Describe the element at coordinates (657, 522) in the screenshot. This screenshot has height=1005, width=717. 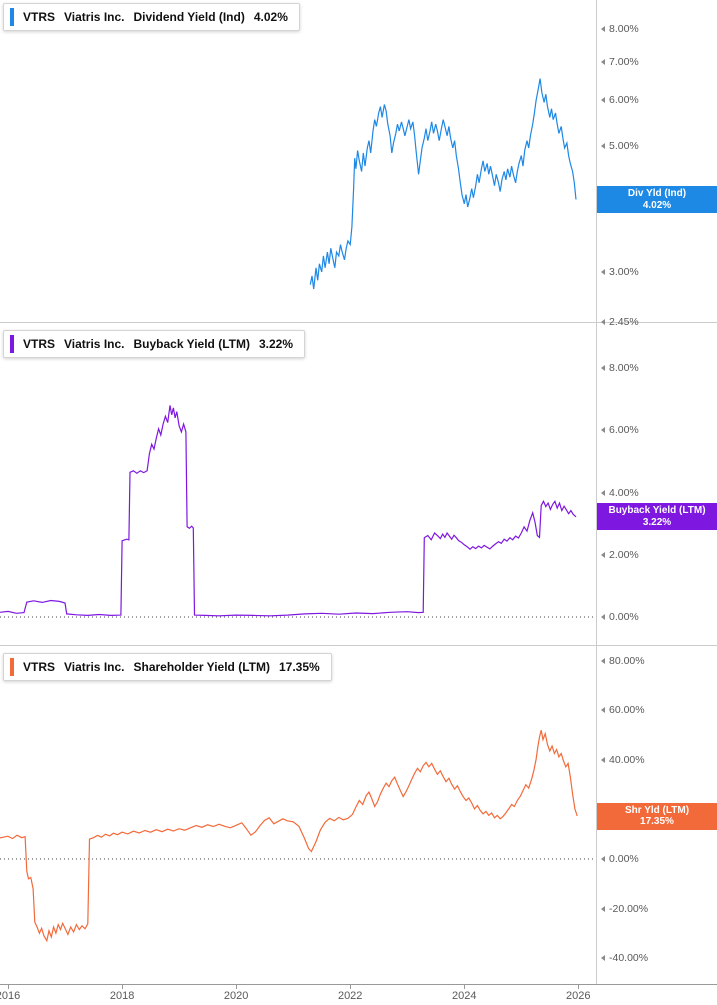
I see `flag-value: 3.22%` at that location.